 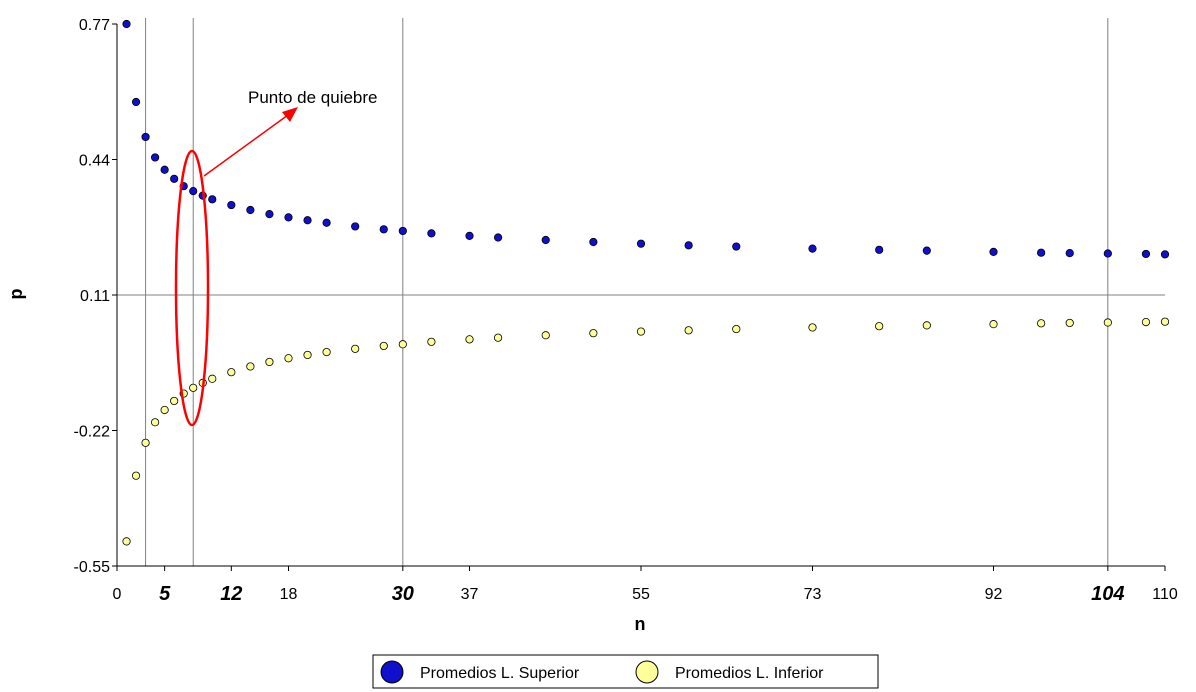 I want to click on legend-box, so click(x=625, y=671).